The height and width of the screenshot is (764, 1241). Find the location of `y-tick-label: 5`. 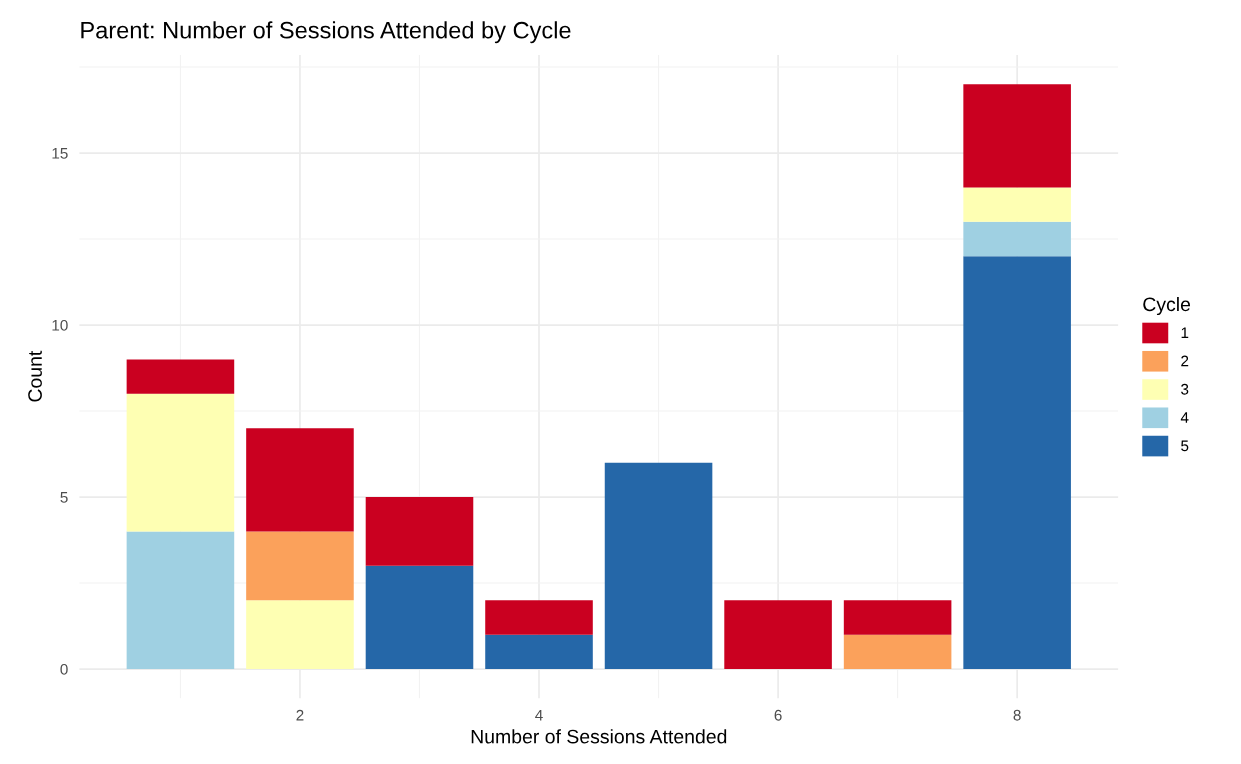

y-tick-label: 5 is located at coordinates (64, 497).